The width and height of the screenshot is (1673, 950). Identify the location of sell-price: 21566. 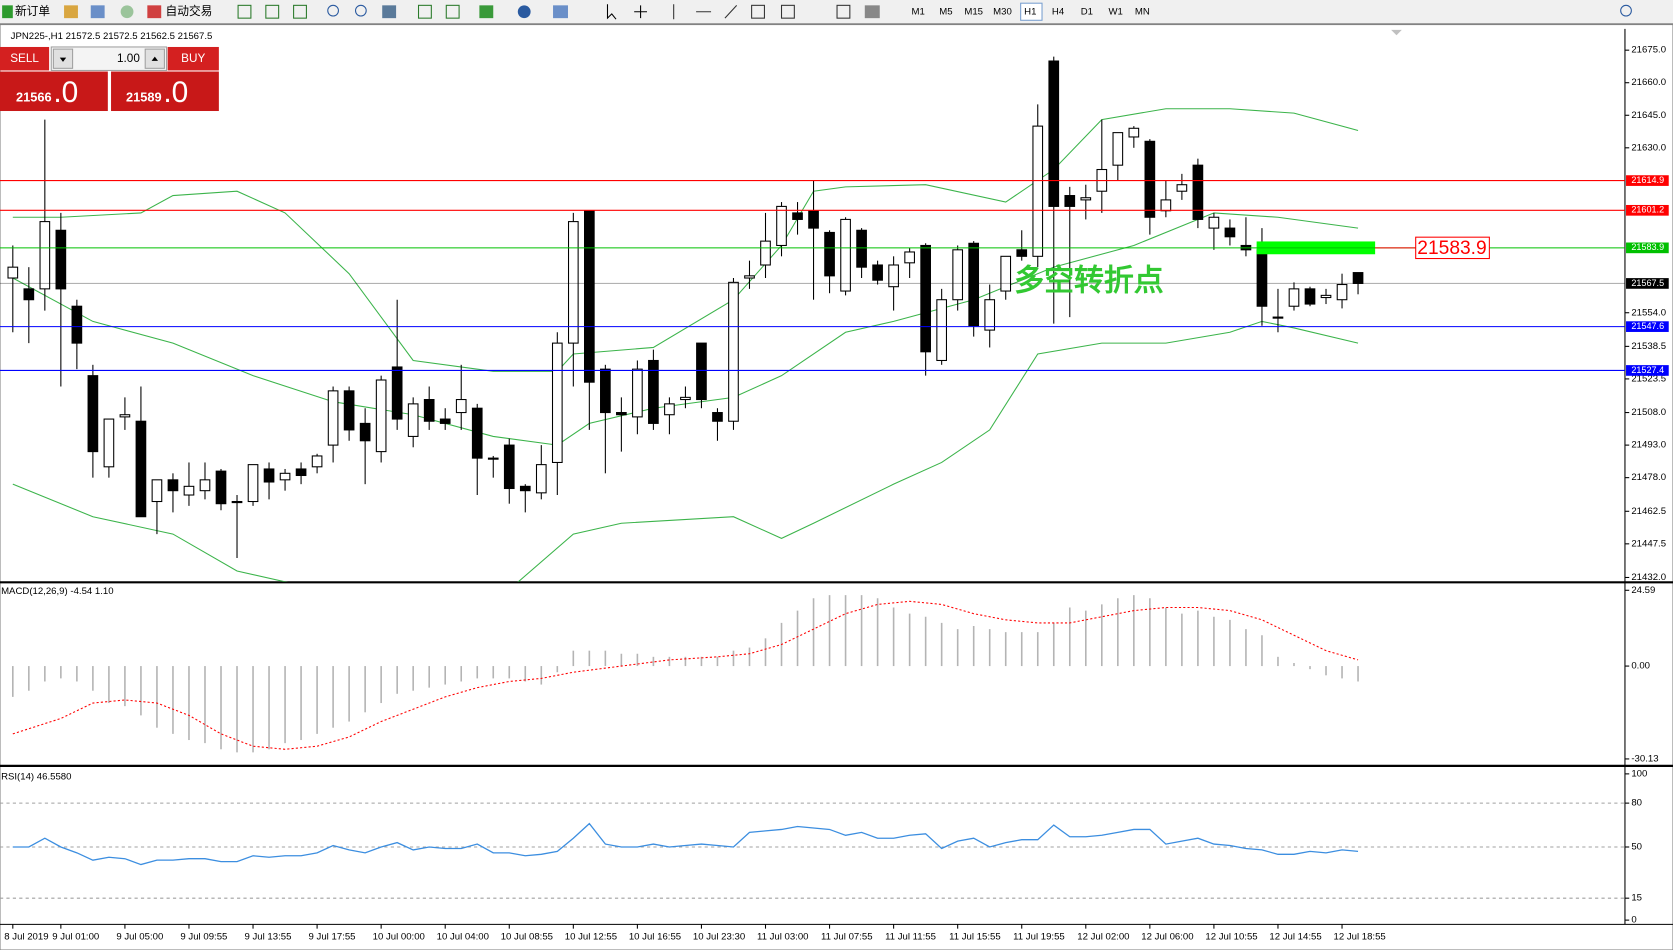
(34, 97).